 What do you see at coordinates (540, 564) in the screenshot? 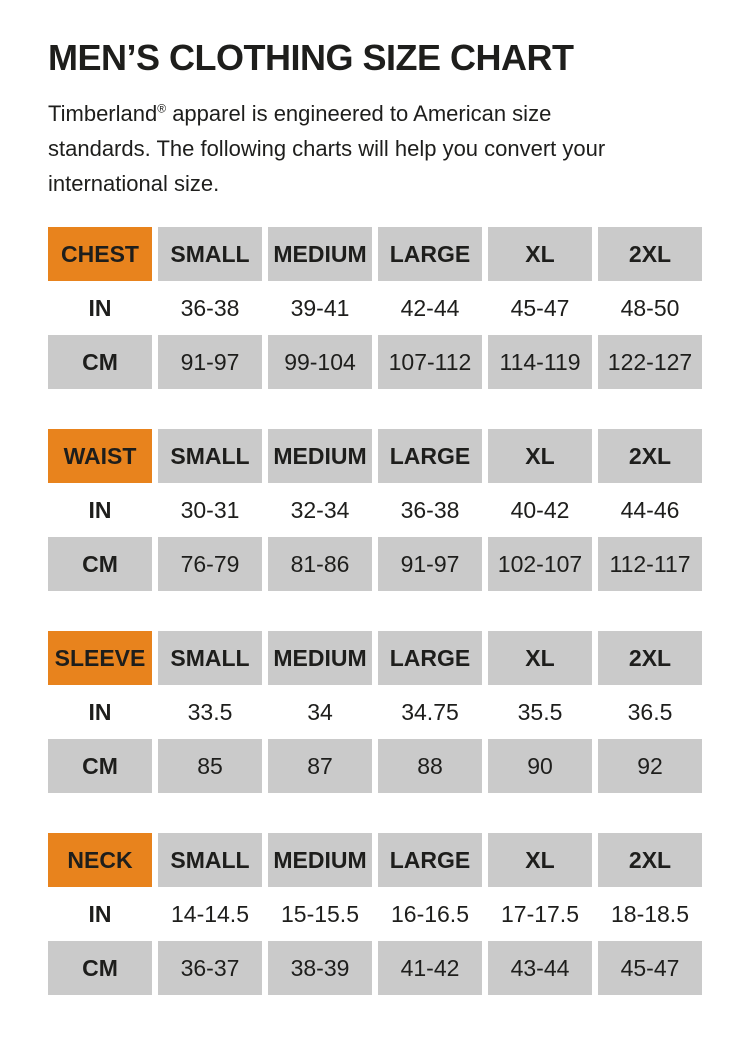
I see `value-cell: 102-107` at bounding box center [540, 564].